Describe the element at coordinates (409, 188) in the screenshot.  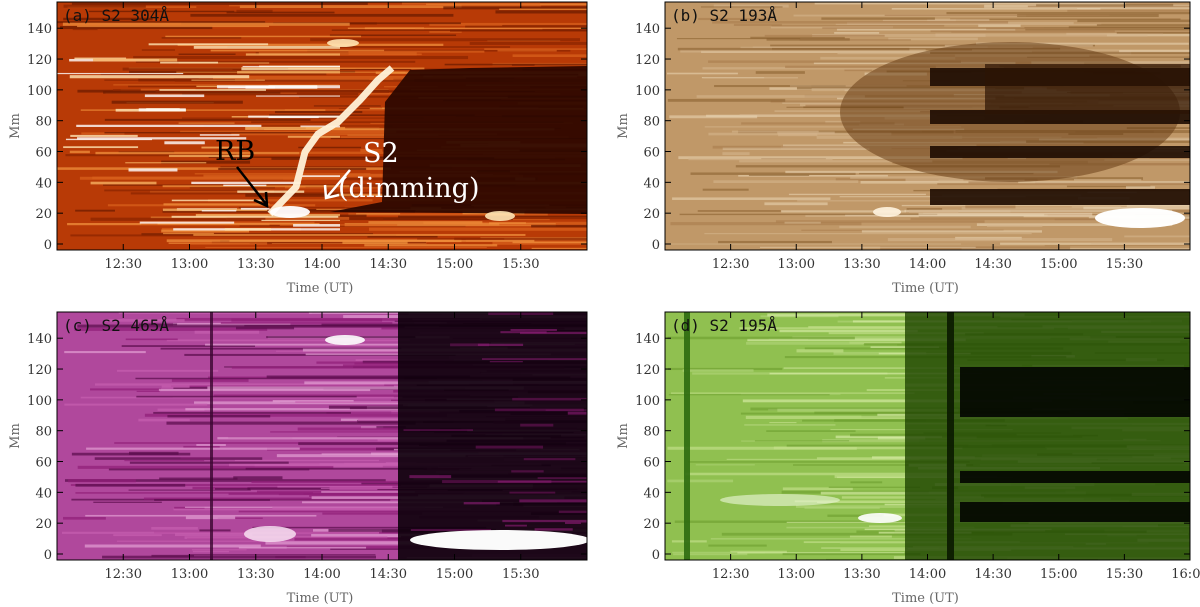
I see `annotation-dimming: (dimming)` at that location.